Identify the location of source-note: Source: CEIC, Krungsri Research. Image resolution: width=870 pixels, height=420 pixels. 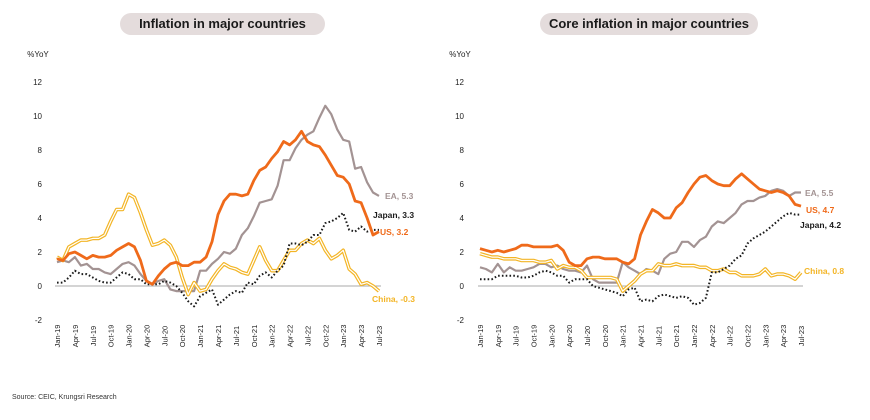
(64, 397).